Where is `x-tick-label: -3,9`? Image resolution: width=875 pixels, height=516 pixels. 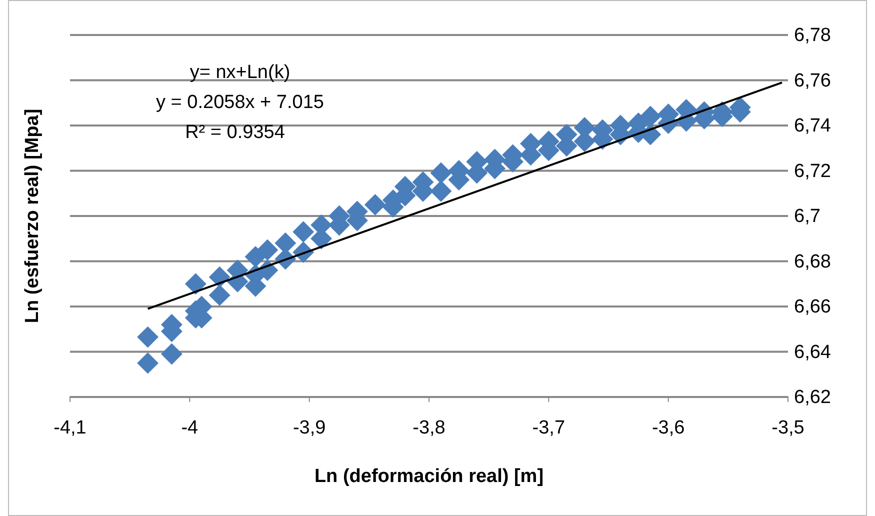 x-tick-label: -3,9 is located at coordinates (309, 427).